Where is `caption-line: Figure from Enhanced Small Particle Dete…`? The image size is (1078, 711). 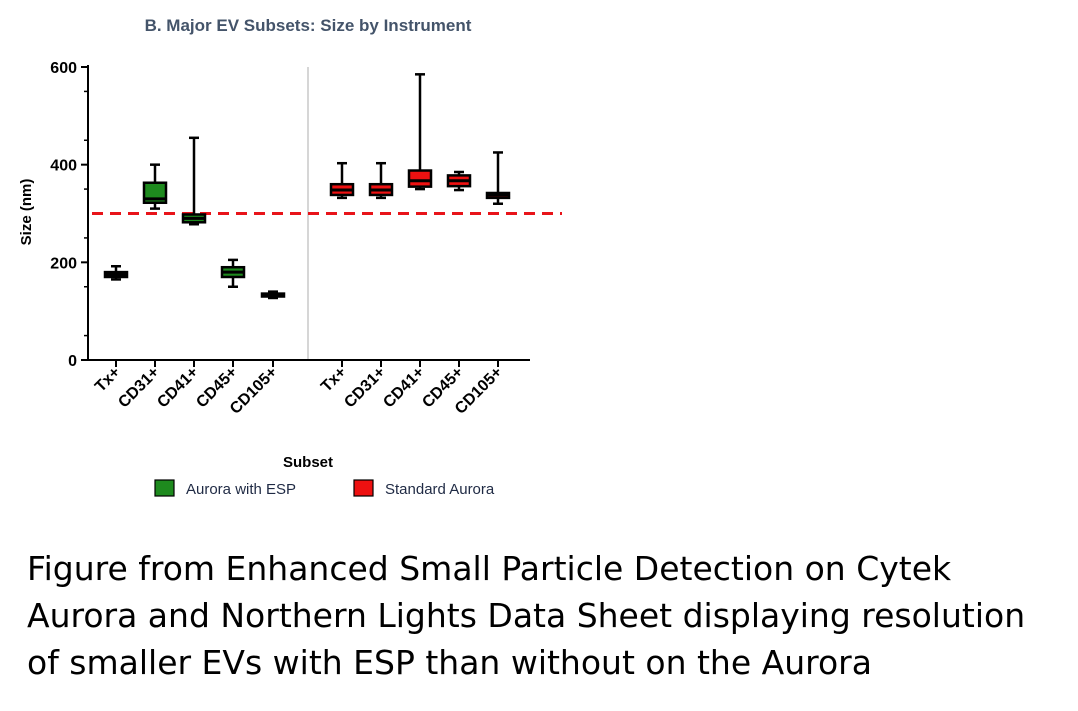 caption-line: Figure from Enhanced Small Particle Dete… is located at coordinates (489, 568).